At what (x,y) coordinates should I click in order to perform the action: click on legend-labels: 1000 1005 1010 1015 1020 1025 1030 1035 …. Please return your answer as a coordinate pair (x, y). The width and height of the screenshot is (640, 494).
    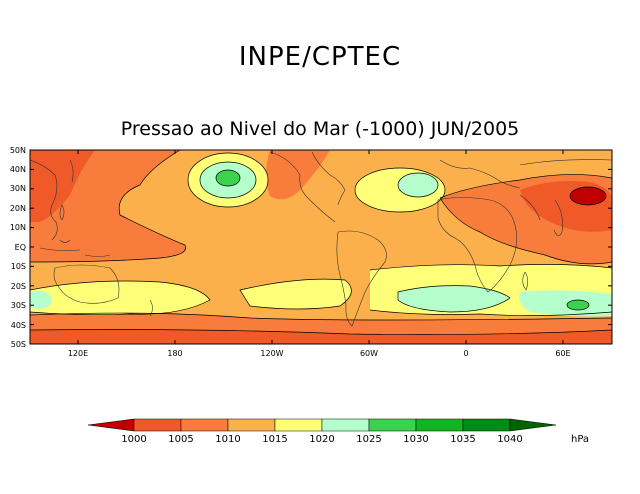
    Looking at the image, I should click on (321, 439).